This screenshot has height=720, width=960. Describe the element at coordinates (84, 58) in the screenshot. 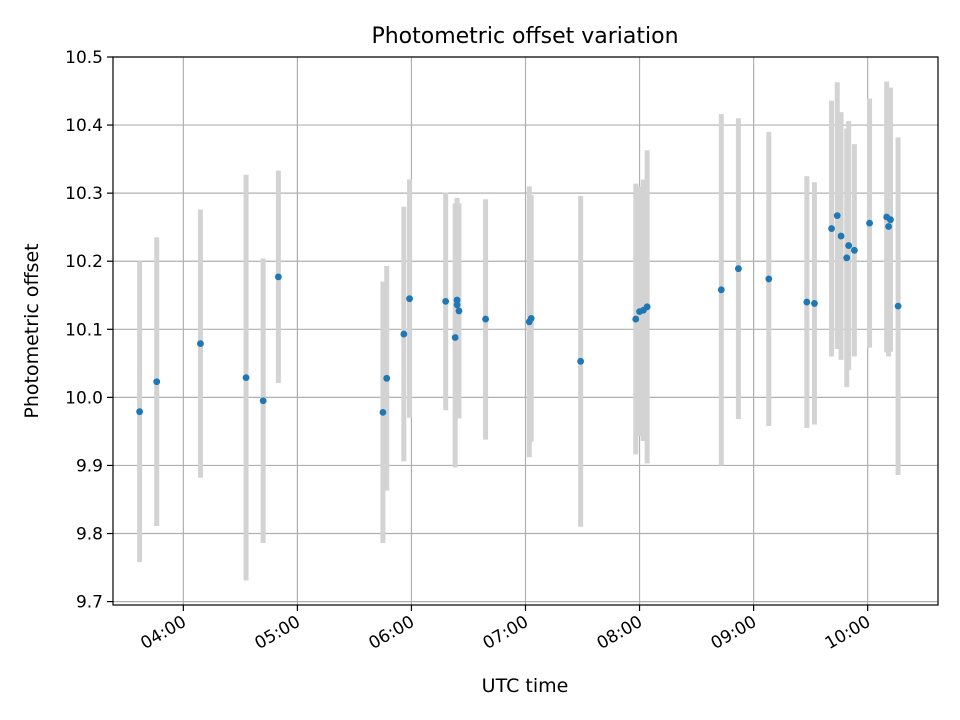

I see `y-tick-label: 10.5` at that location.